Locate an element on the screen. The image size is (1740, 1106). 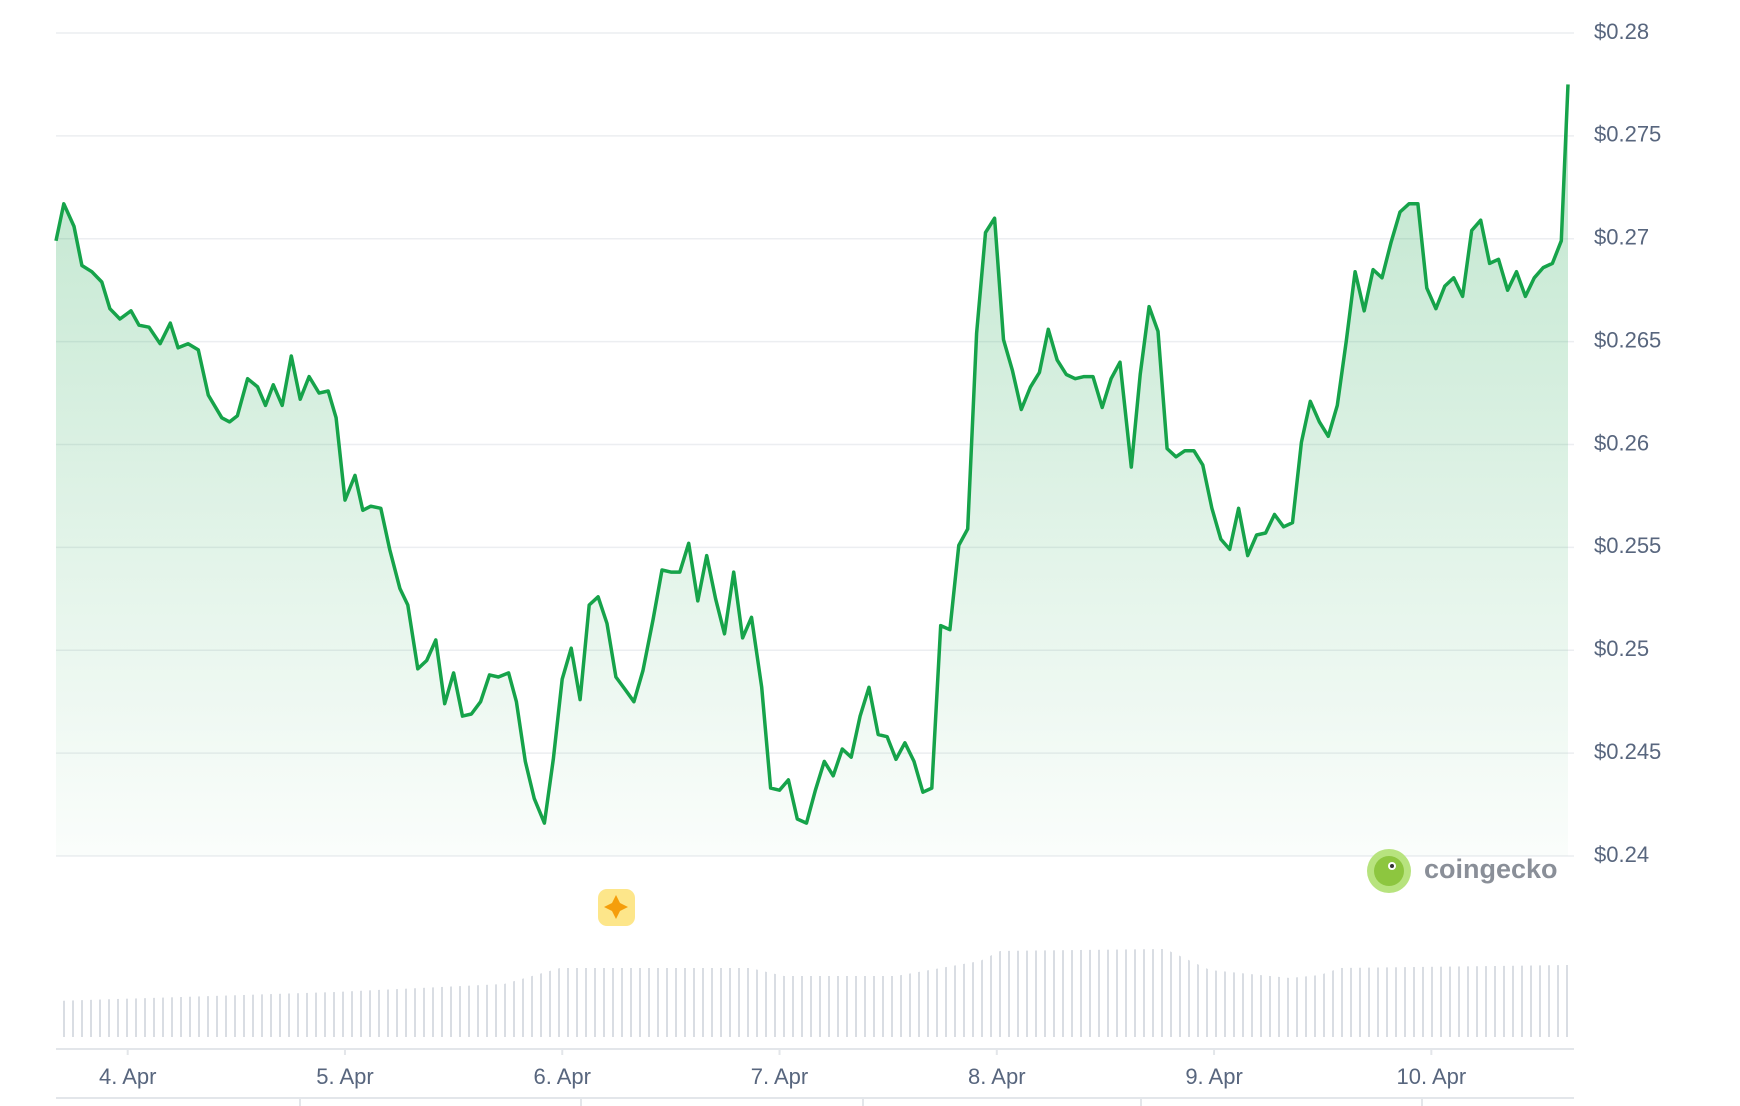
volume-bars is located at coordinates (812, 993).